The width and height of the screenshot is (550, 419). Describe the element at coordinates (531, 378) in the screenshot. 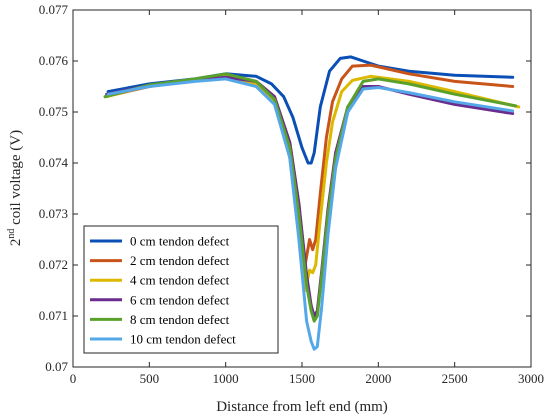

I see `x-tick-label: 3000` at that location.